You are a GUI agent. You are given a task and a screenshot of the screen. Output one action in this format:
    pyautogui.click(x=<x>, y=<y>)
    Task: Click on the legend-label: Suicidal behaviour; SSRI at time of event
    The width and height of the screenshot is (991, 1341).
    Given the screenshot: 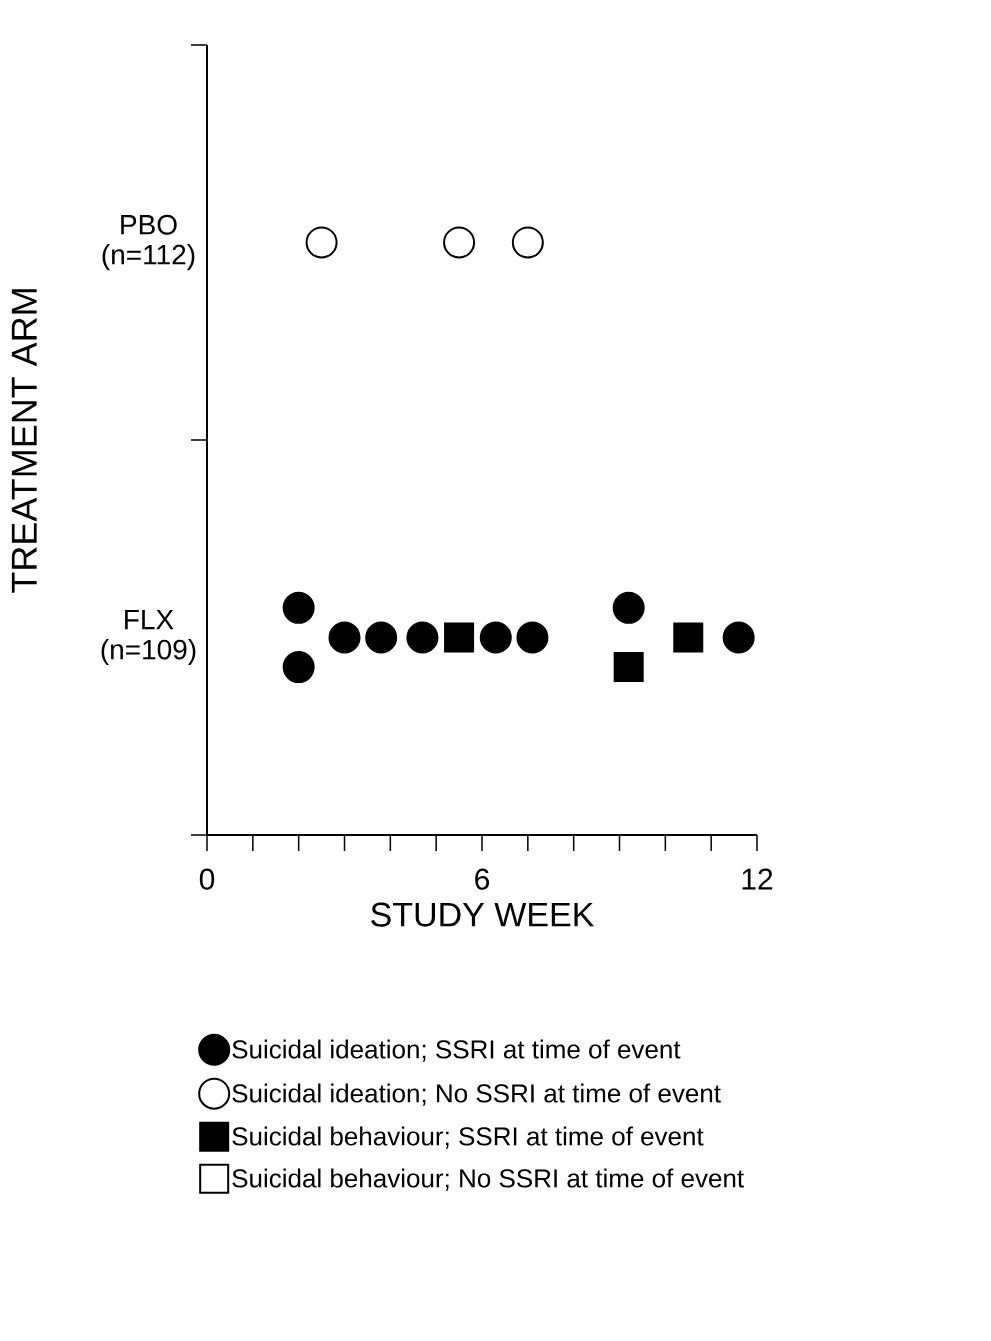 What is the action you would take?
    pyautogui.click(x=468, y=1137)
    